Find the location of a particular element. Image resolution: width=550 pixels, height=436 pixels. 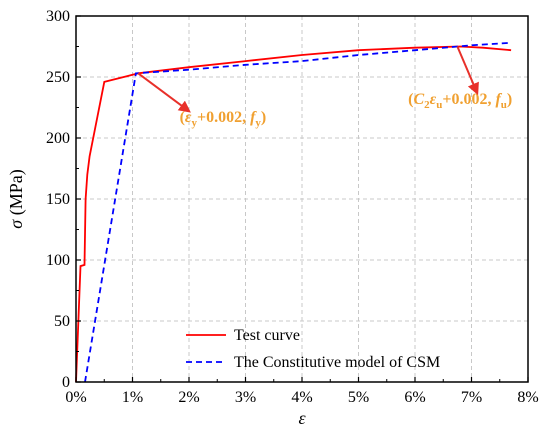

x-tick-label: 0% is located at coordinates (75, 397).